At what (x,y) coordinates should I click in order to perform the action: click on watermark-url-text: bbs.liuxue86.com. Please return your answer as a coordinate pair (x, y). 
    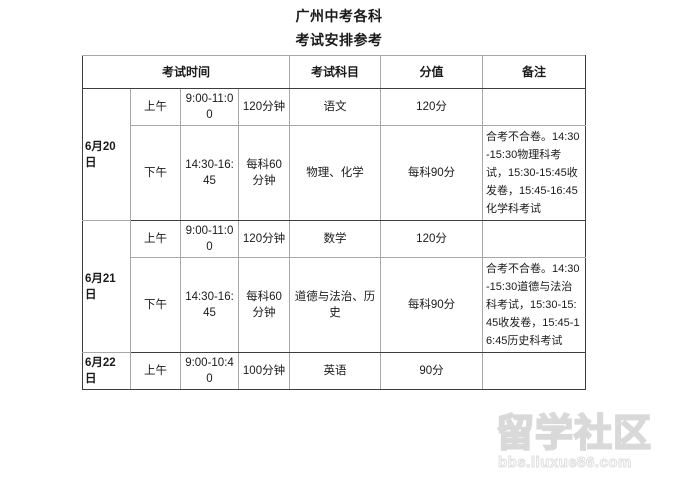
    Looking at the image, I should click on (565, 463).